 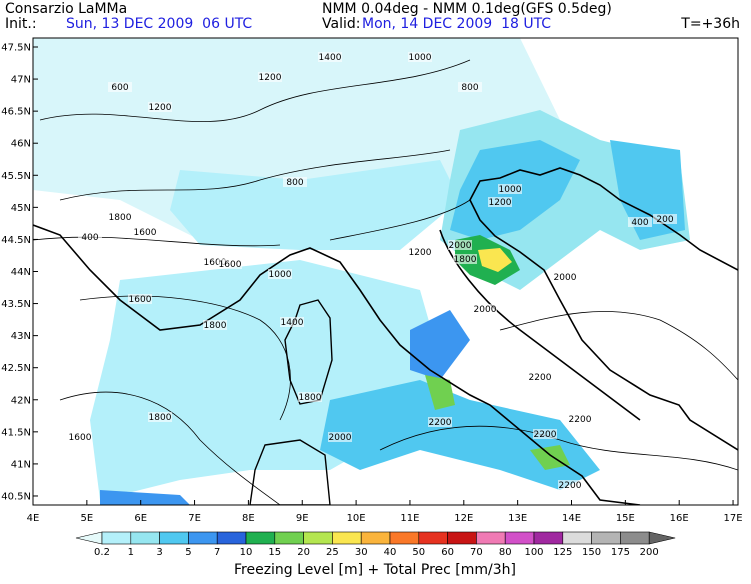 I want to click on lon-label: 10E, so click(x=356, y=518).